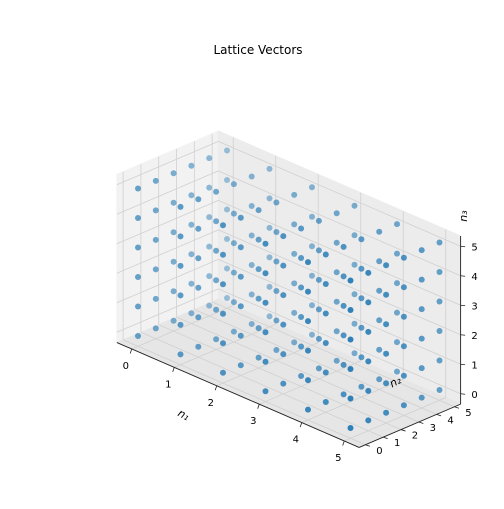  I want to click on y-tick-label: 2, so click(415, 436).